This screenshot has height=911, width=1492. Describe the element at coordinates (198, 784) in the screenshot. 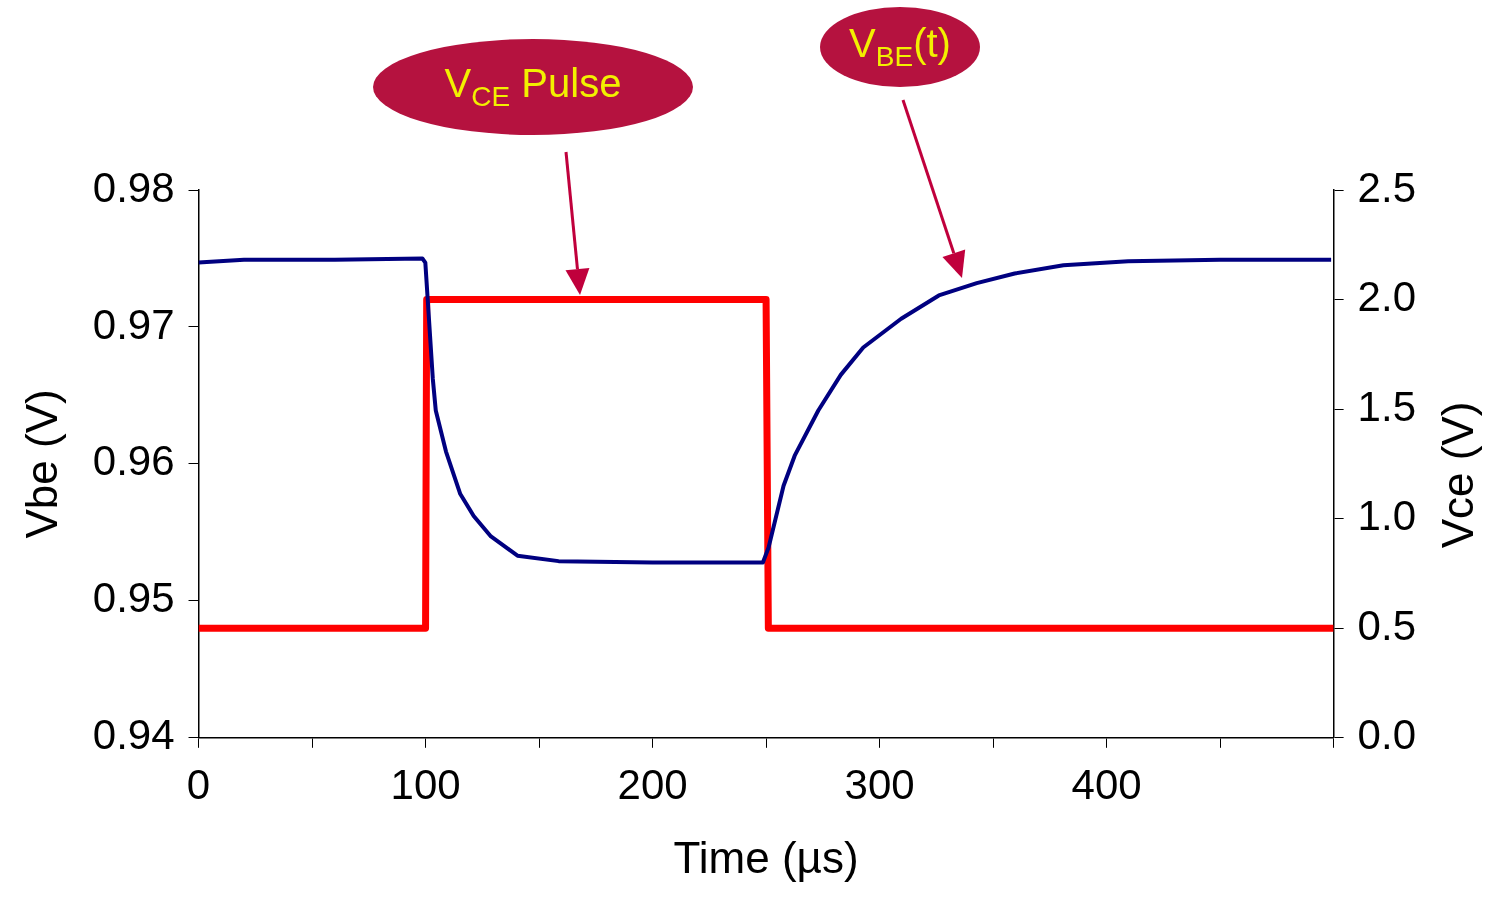

I see `x-tick-label: 0` at that location.